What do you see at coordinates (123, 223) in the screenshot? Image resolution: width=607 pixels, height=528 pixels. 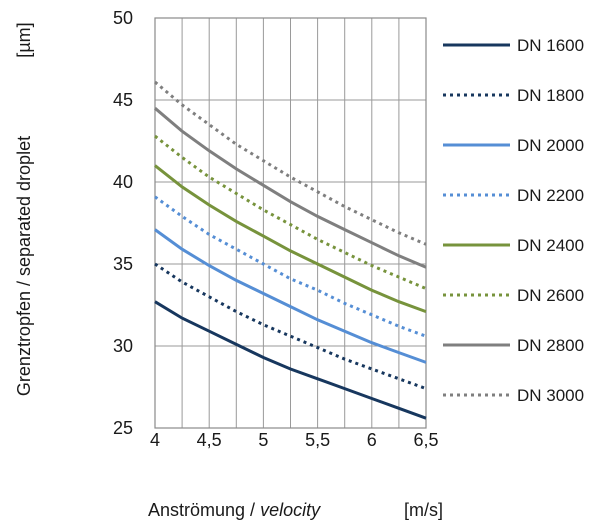 I see `y-axis-ticks: 25 30 35 40 45 50` at bounding box center [123, 223].